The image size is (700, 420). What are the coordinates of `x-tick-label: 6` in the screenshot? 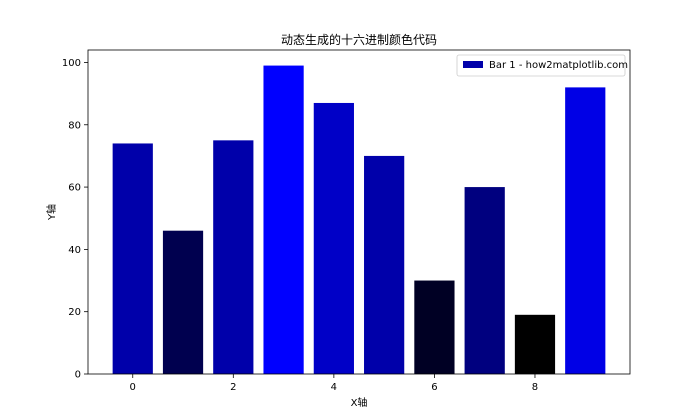 It's located at (434, 387).